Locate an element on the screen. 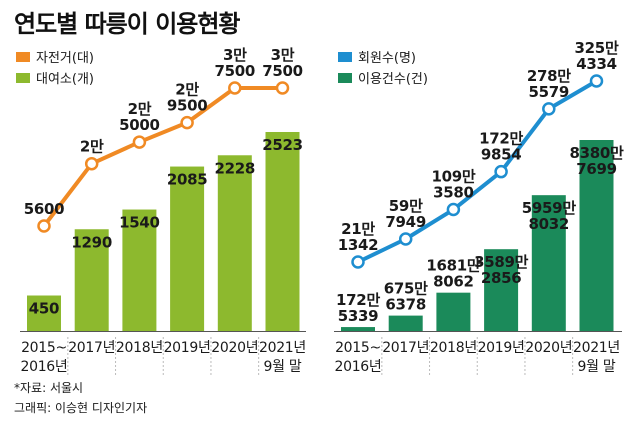 This screenshot has height=423, width=640. bar-value-label: 2523 is located at coordinates (282, 145).